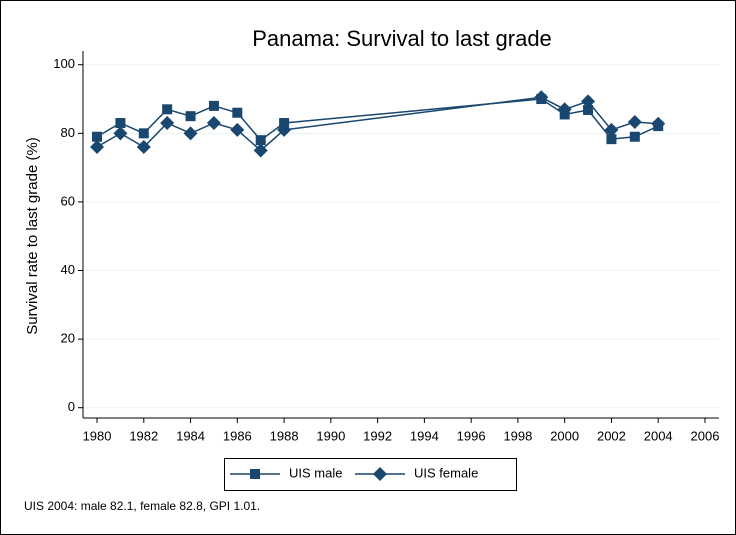 Image resolution: width=736 pixels, height=535 pixels. Describe the element at coordinates (517, 435) in the screenshot. I see `x-tick-label: 1998` at that location.